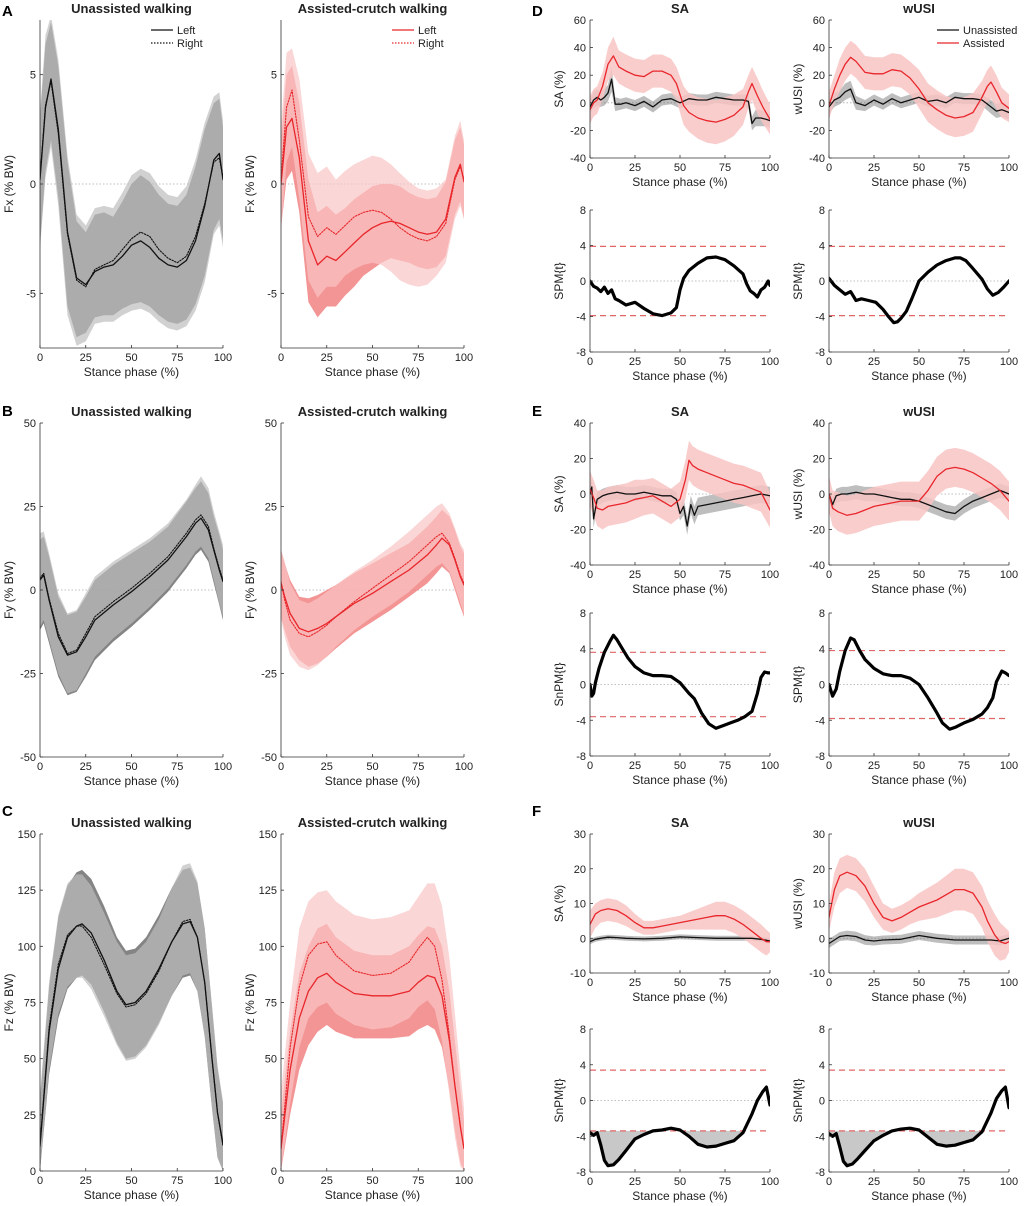 The height and width of the screenshot is (1206, 1024). I want to click on y-tick-label: 25, so click(30, 1116).